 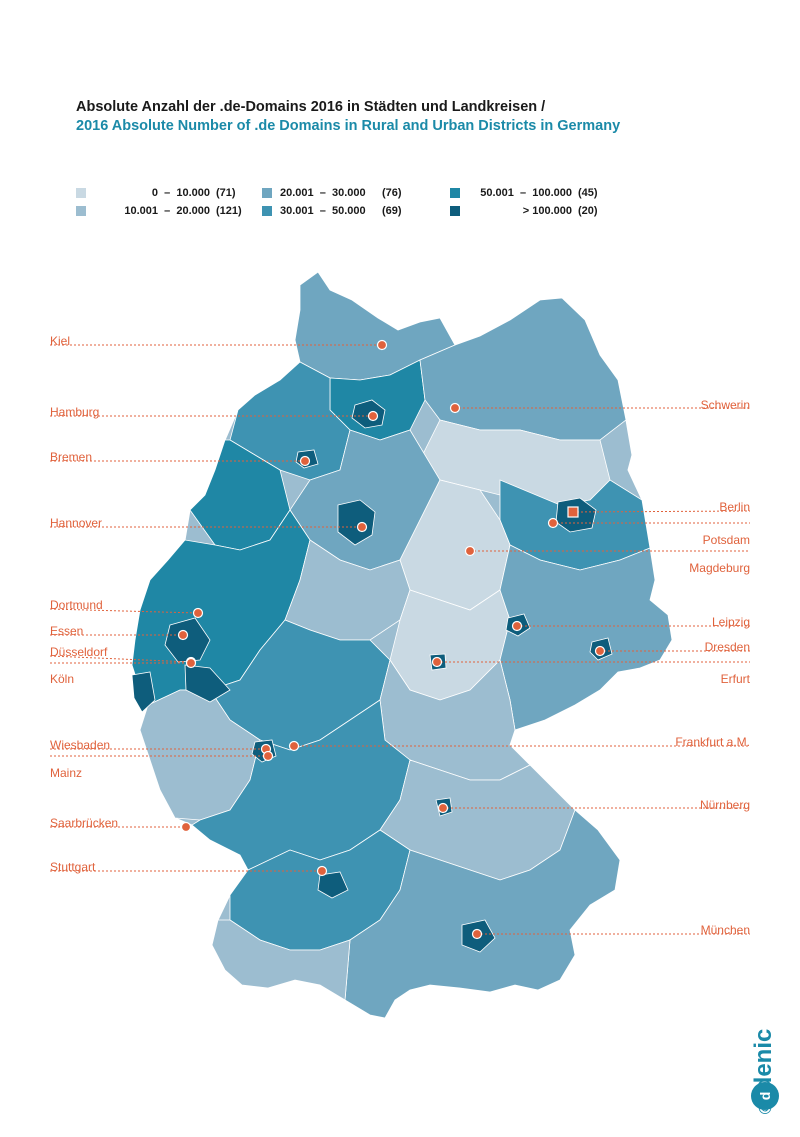 What do you see at coordinates (724, 805) in the screenshot?
I see `city-label: Nürnberg` at bounding box center [724, 805].